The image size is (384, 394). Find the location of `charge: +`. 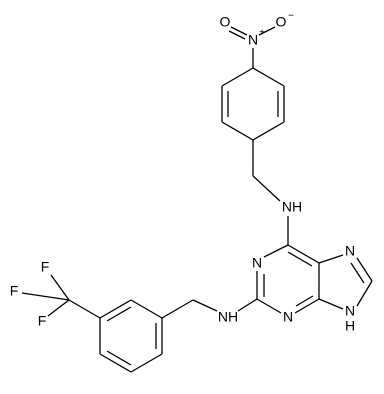

charge: + is located at coordinates (262, 33).